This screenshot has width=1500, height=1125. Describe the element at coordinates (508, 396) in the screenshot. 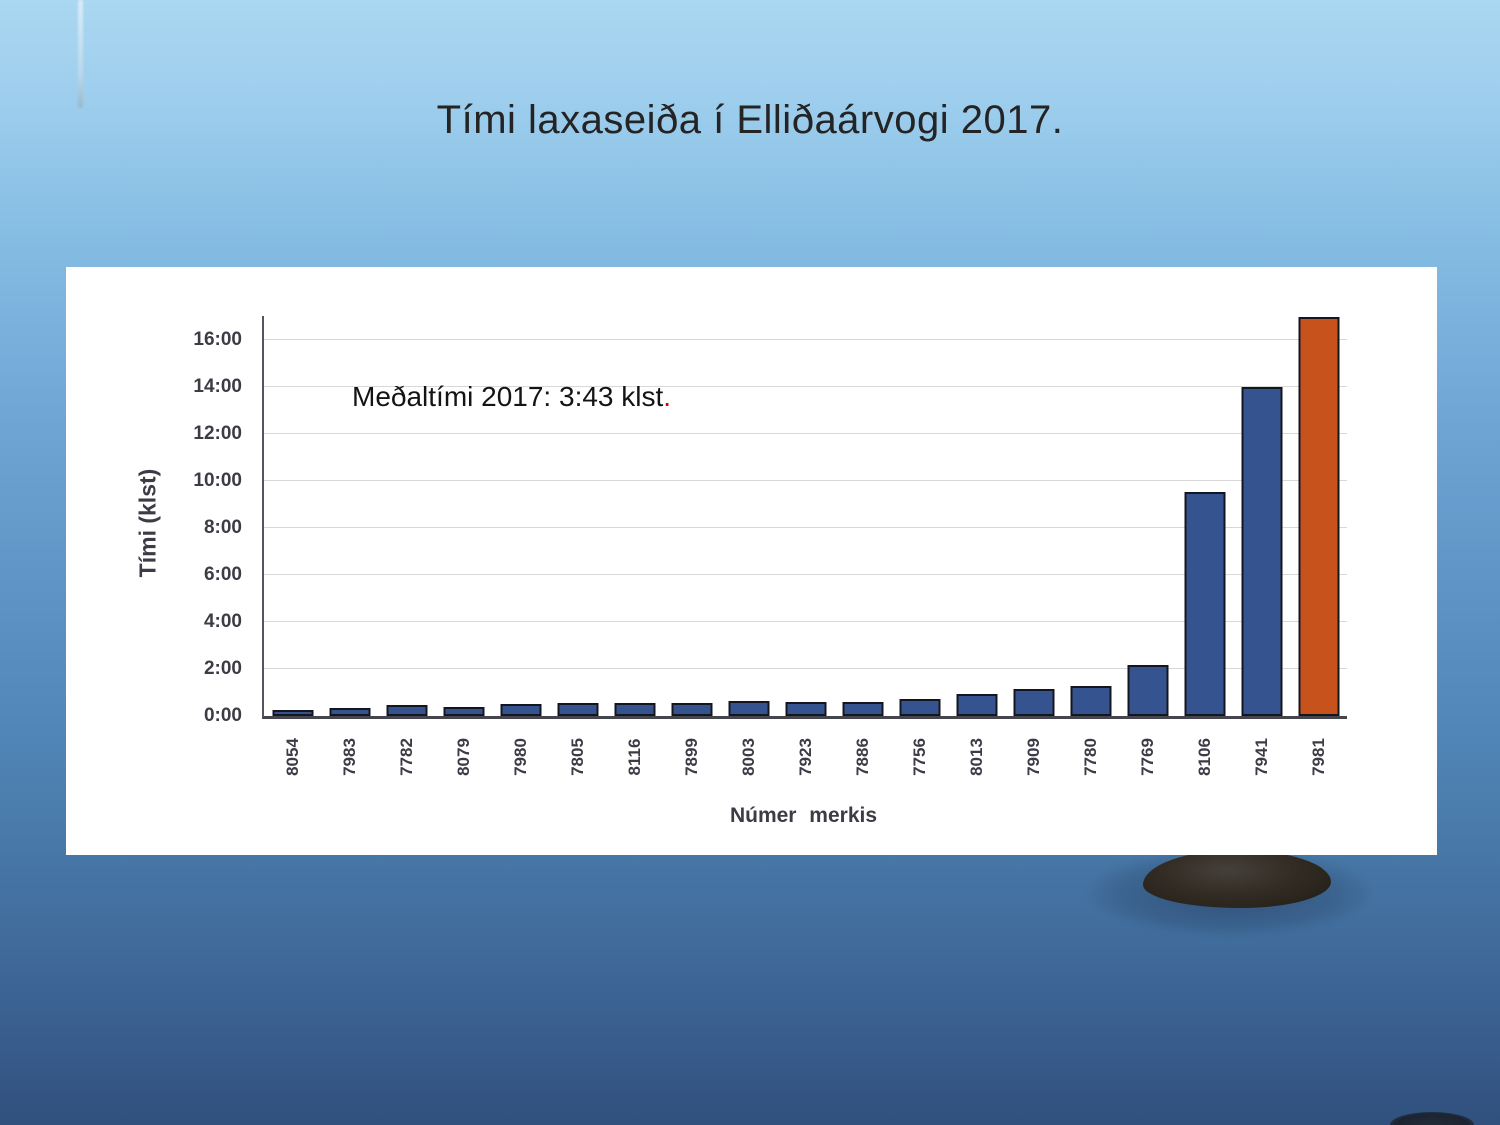

I see `annotation-text: Meðaltími 2017: 3:43 klst` at that location.